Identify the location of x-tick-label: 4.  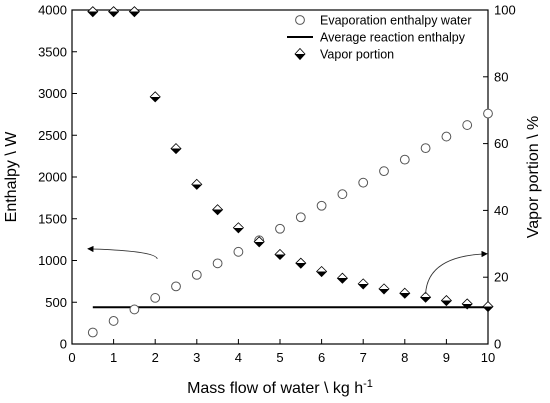
(238, 357).